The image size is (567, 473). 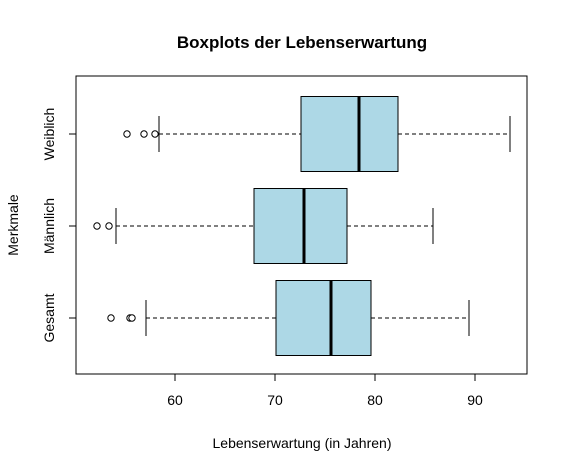 What do you see at coordinates (475, 400) in the screenshot?
I see `x-tick-label: 90` at bounding box center [475, 400].